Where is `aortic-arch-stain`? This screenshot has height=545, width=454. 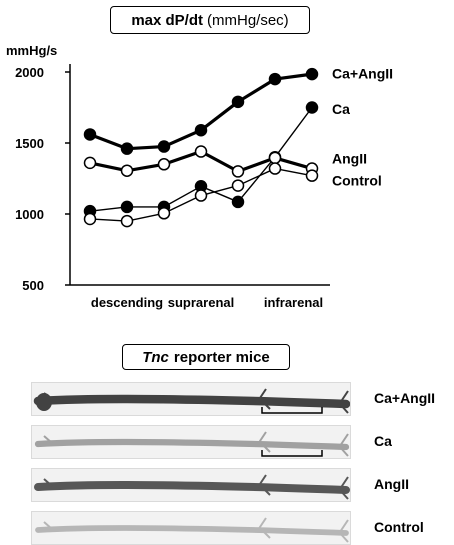
aortic-arch-stain is located at coordinates (44, 402).